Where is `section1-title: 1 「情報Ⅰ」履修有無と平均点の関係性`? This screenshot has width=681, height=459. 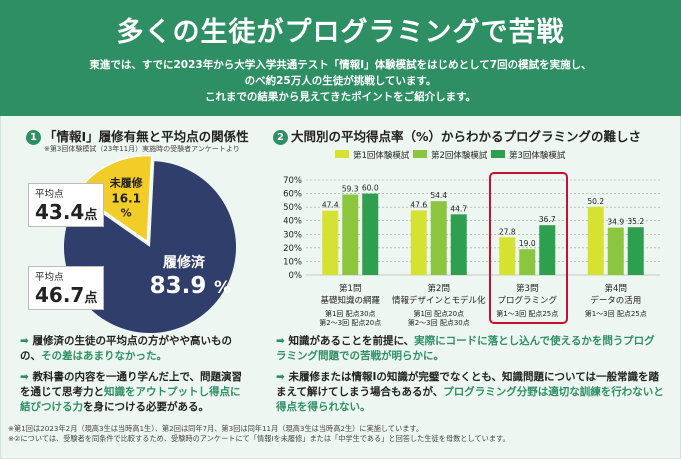 section1-title: 1 「情報Ⅰ」履修有無と平均点の関係性 is located at coordinates (137, 135).